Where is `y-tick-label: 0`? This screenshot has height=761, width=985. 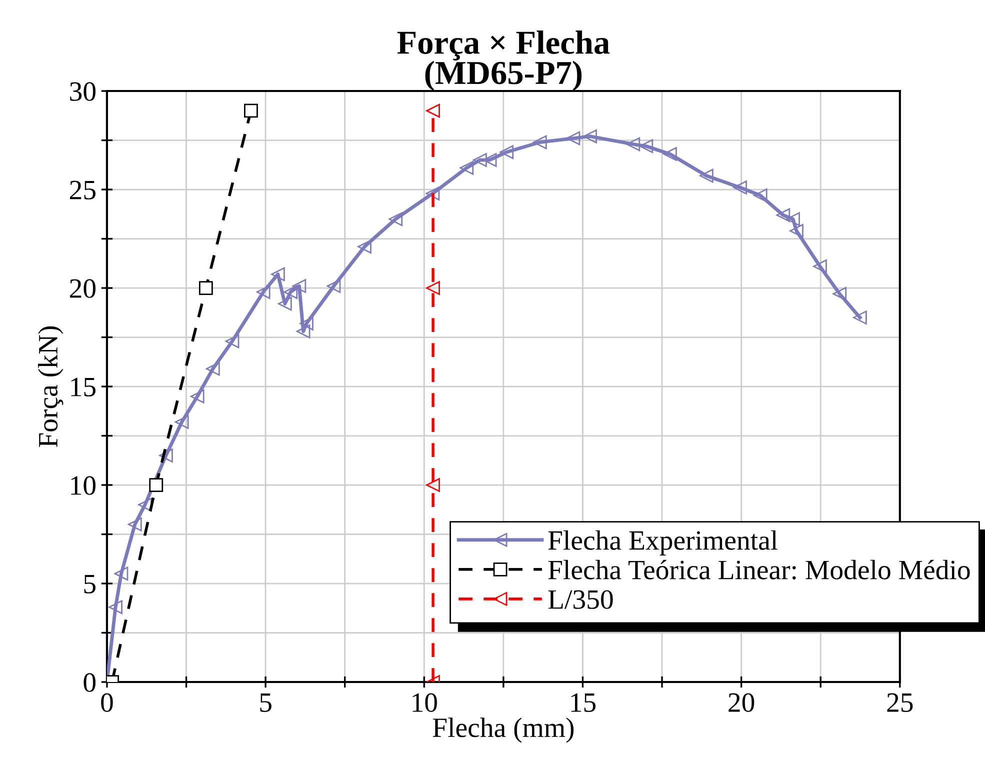 y-tick-label: 0 is located at coordinates (90, 682).